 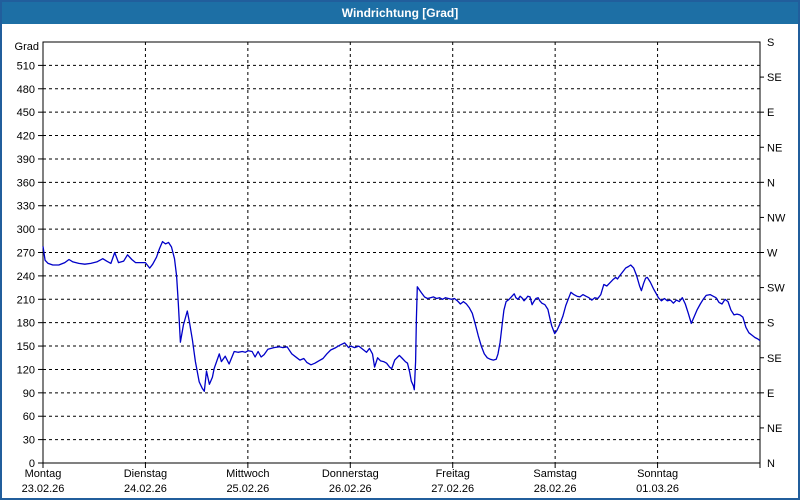 I want to click on y-axis-tick-label: 180, so click(x=26, y=324).